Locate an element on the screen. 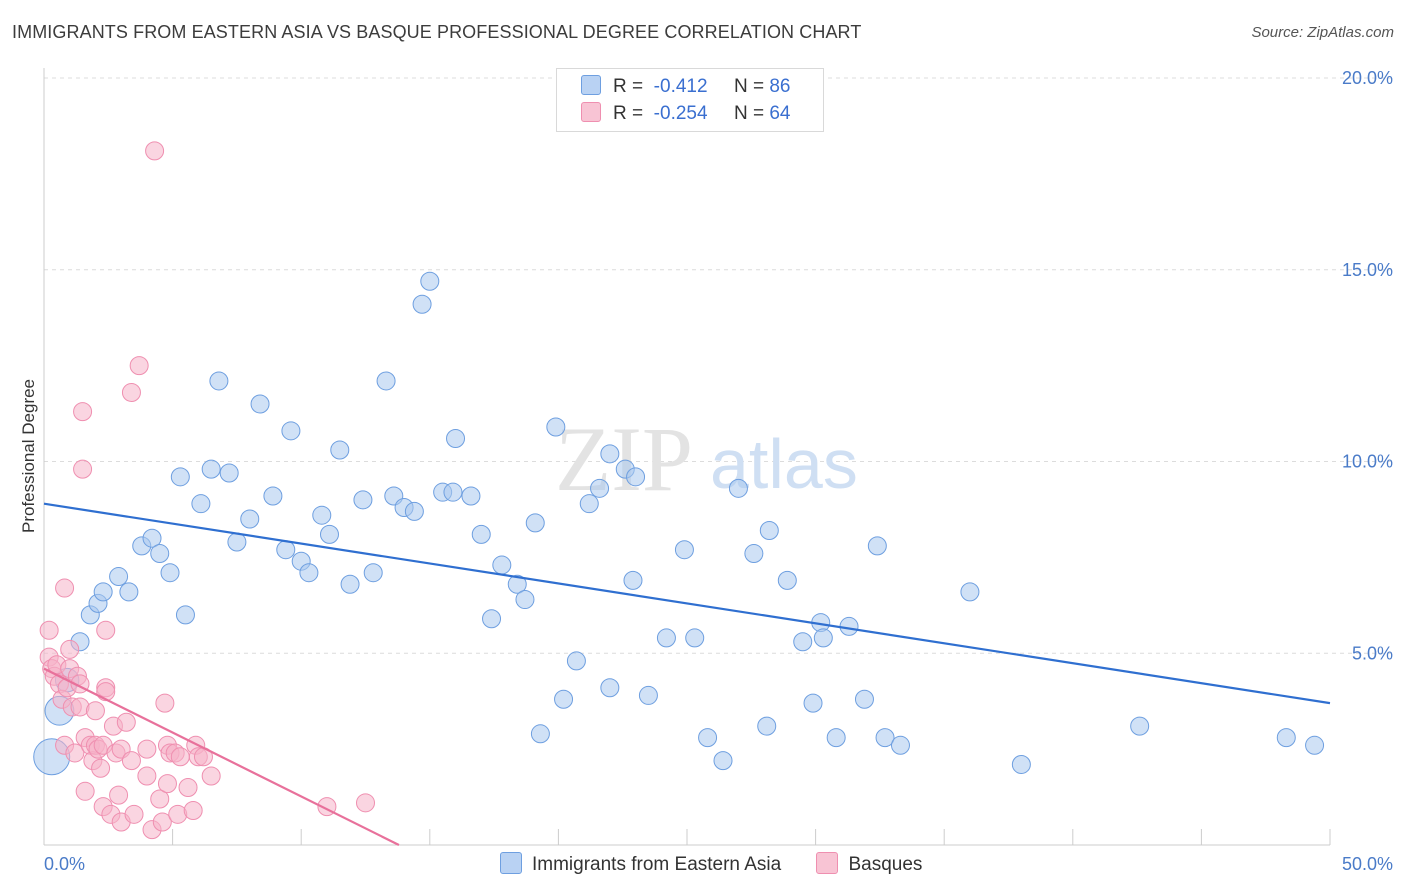 Image resolution: width=1406 pixels, height=892 pixels. legend-row-eastern-asia: R = -0.412 N = 86 is located at coordinates (685, 88).